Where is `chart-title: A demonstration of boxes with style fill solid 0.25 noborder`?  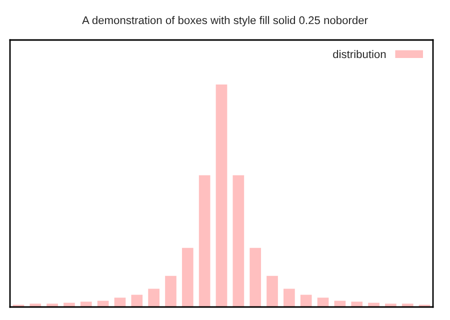
chart-title: A demonstration of boxes with style fill solid 0.25 noborder is located at coordinates (225, 21).